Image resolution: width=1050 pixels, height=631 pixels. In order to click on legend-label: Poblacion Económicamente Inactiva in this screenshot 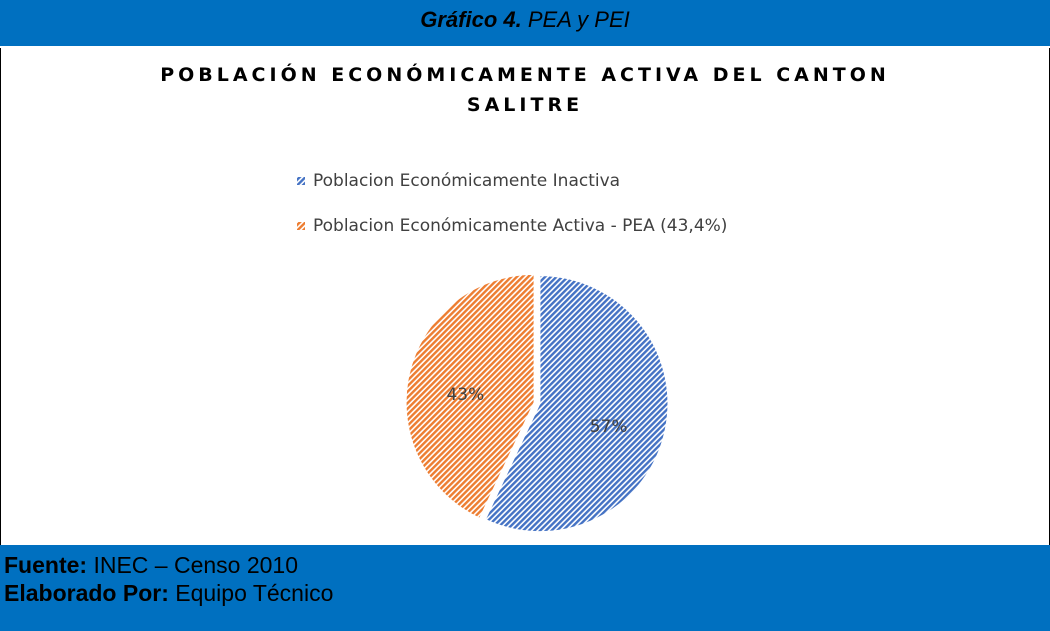, I will do `click(466, 181)`.